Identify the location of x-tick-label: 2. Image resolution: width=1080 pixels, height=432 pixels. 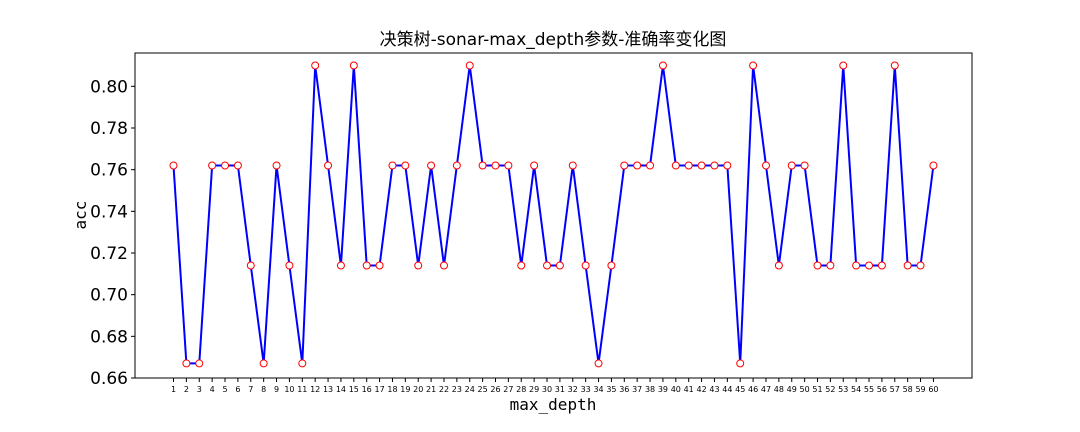
(186, 389).